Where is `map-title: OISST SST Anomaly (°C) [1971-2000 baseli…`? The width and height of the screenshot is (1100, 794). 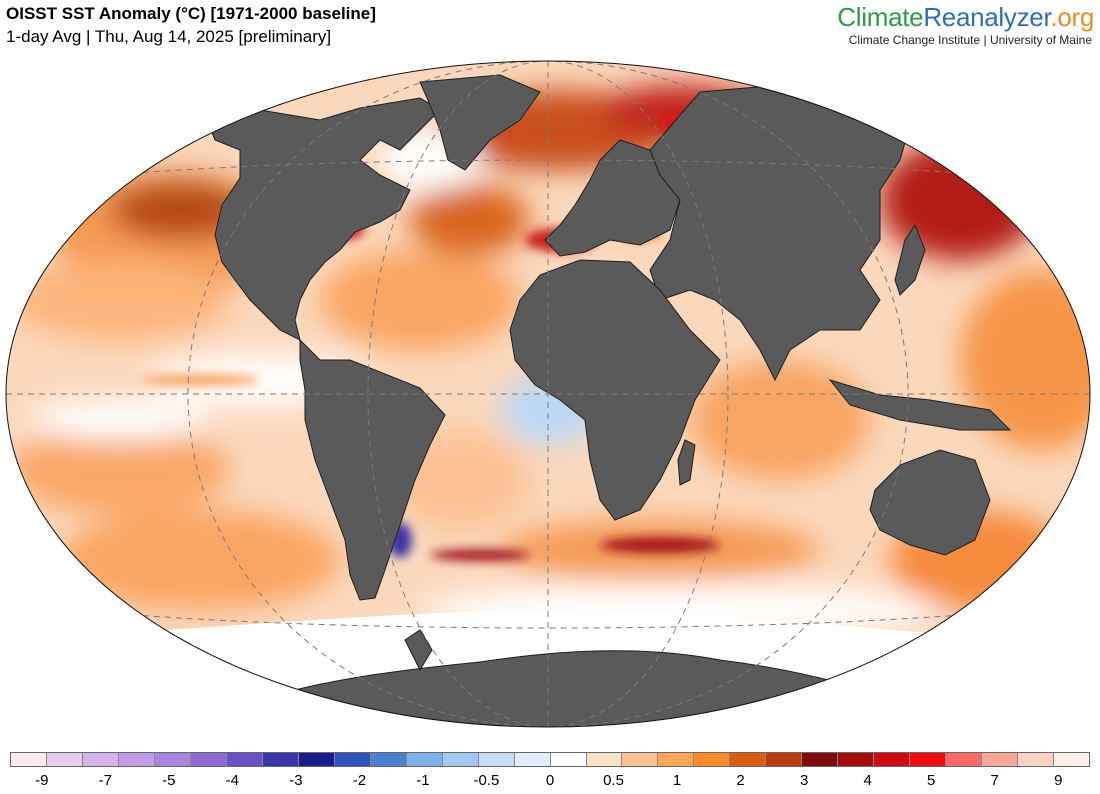 map-title: OISST SST Anomaly (°C) [1971-2000 baseli… is located at coordinates (191, 13).